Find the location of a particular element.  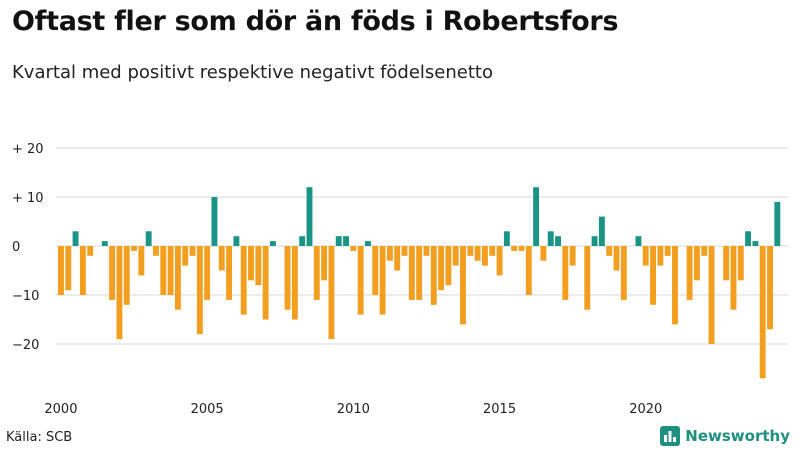

x-tick-label: 2010 is located at coordinates (353, 409).